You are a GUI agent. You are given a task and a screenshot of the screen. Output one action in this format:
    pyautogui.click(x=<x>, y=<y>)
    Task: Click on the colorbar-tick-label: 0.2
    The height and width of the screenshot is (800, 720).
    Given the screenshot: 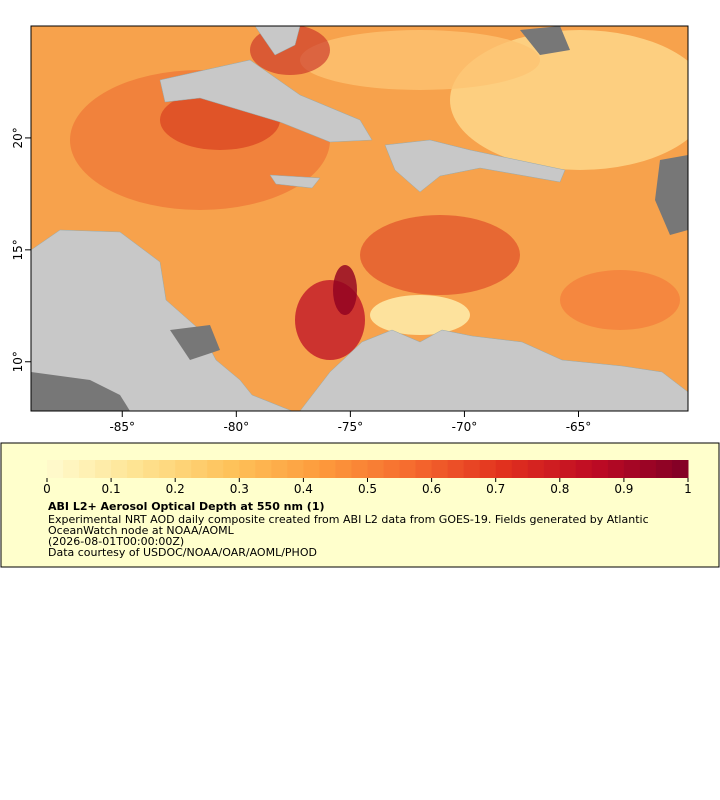 What is the action you would take?
    pyautogui.click(x=175, y=489)
    